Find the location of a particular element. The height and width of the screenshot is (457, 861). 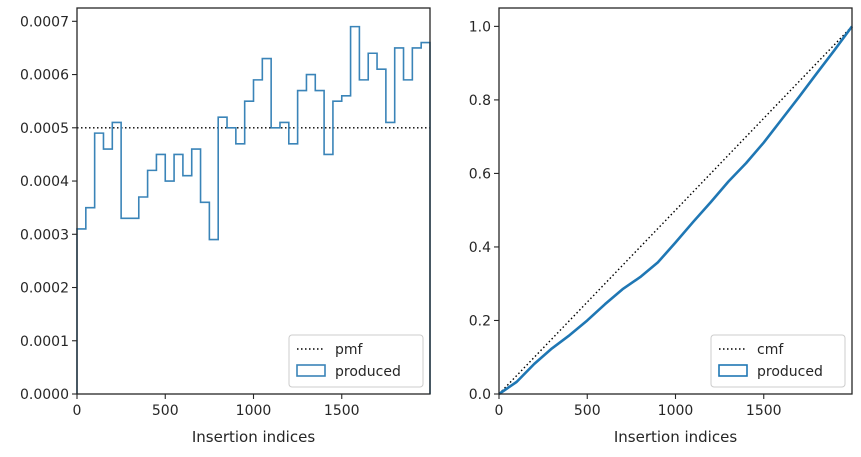

y-tick-label: 0.4 is located at coordinates (480, 248).